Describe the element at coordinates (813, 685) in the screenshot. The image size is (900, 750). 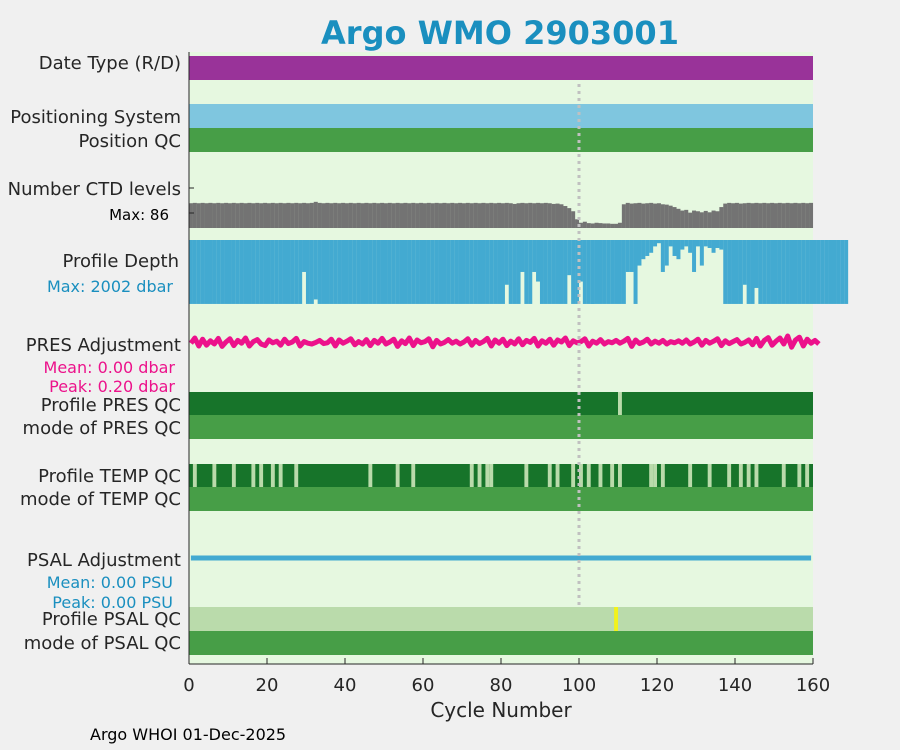
I see `x-tick-label: 160` at that location.